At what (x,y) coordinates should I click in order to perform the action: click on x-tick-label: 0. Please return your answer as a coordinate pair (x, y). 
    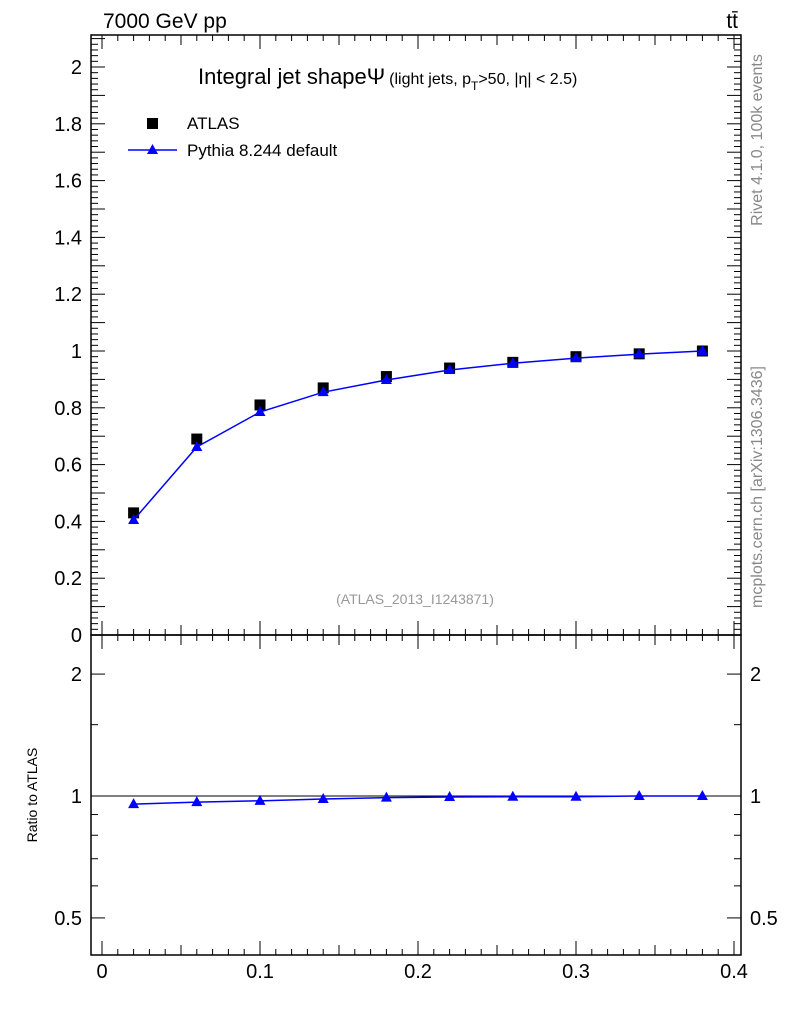
    Looking at the image, I should click on (101, 972).